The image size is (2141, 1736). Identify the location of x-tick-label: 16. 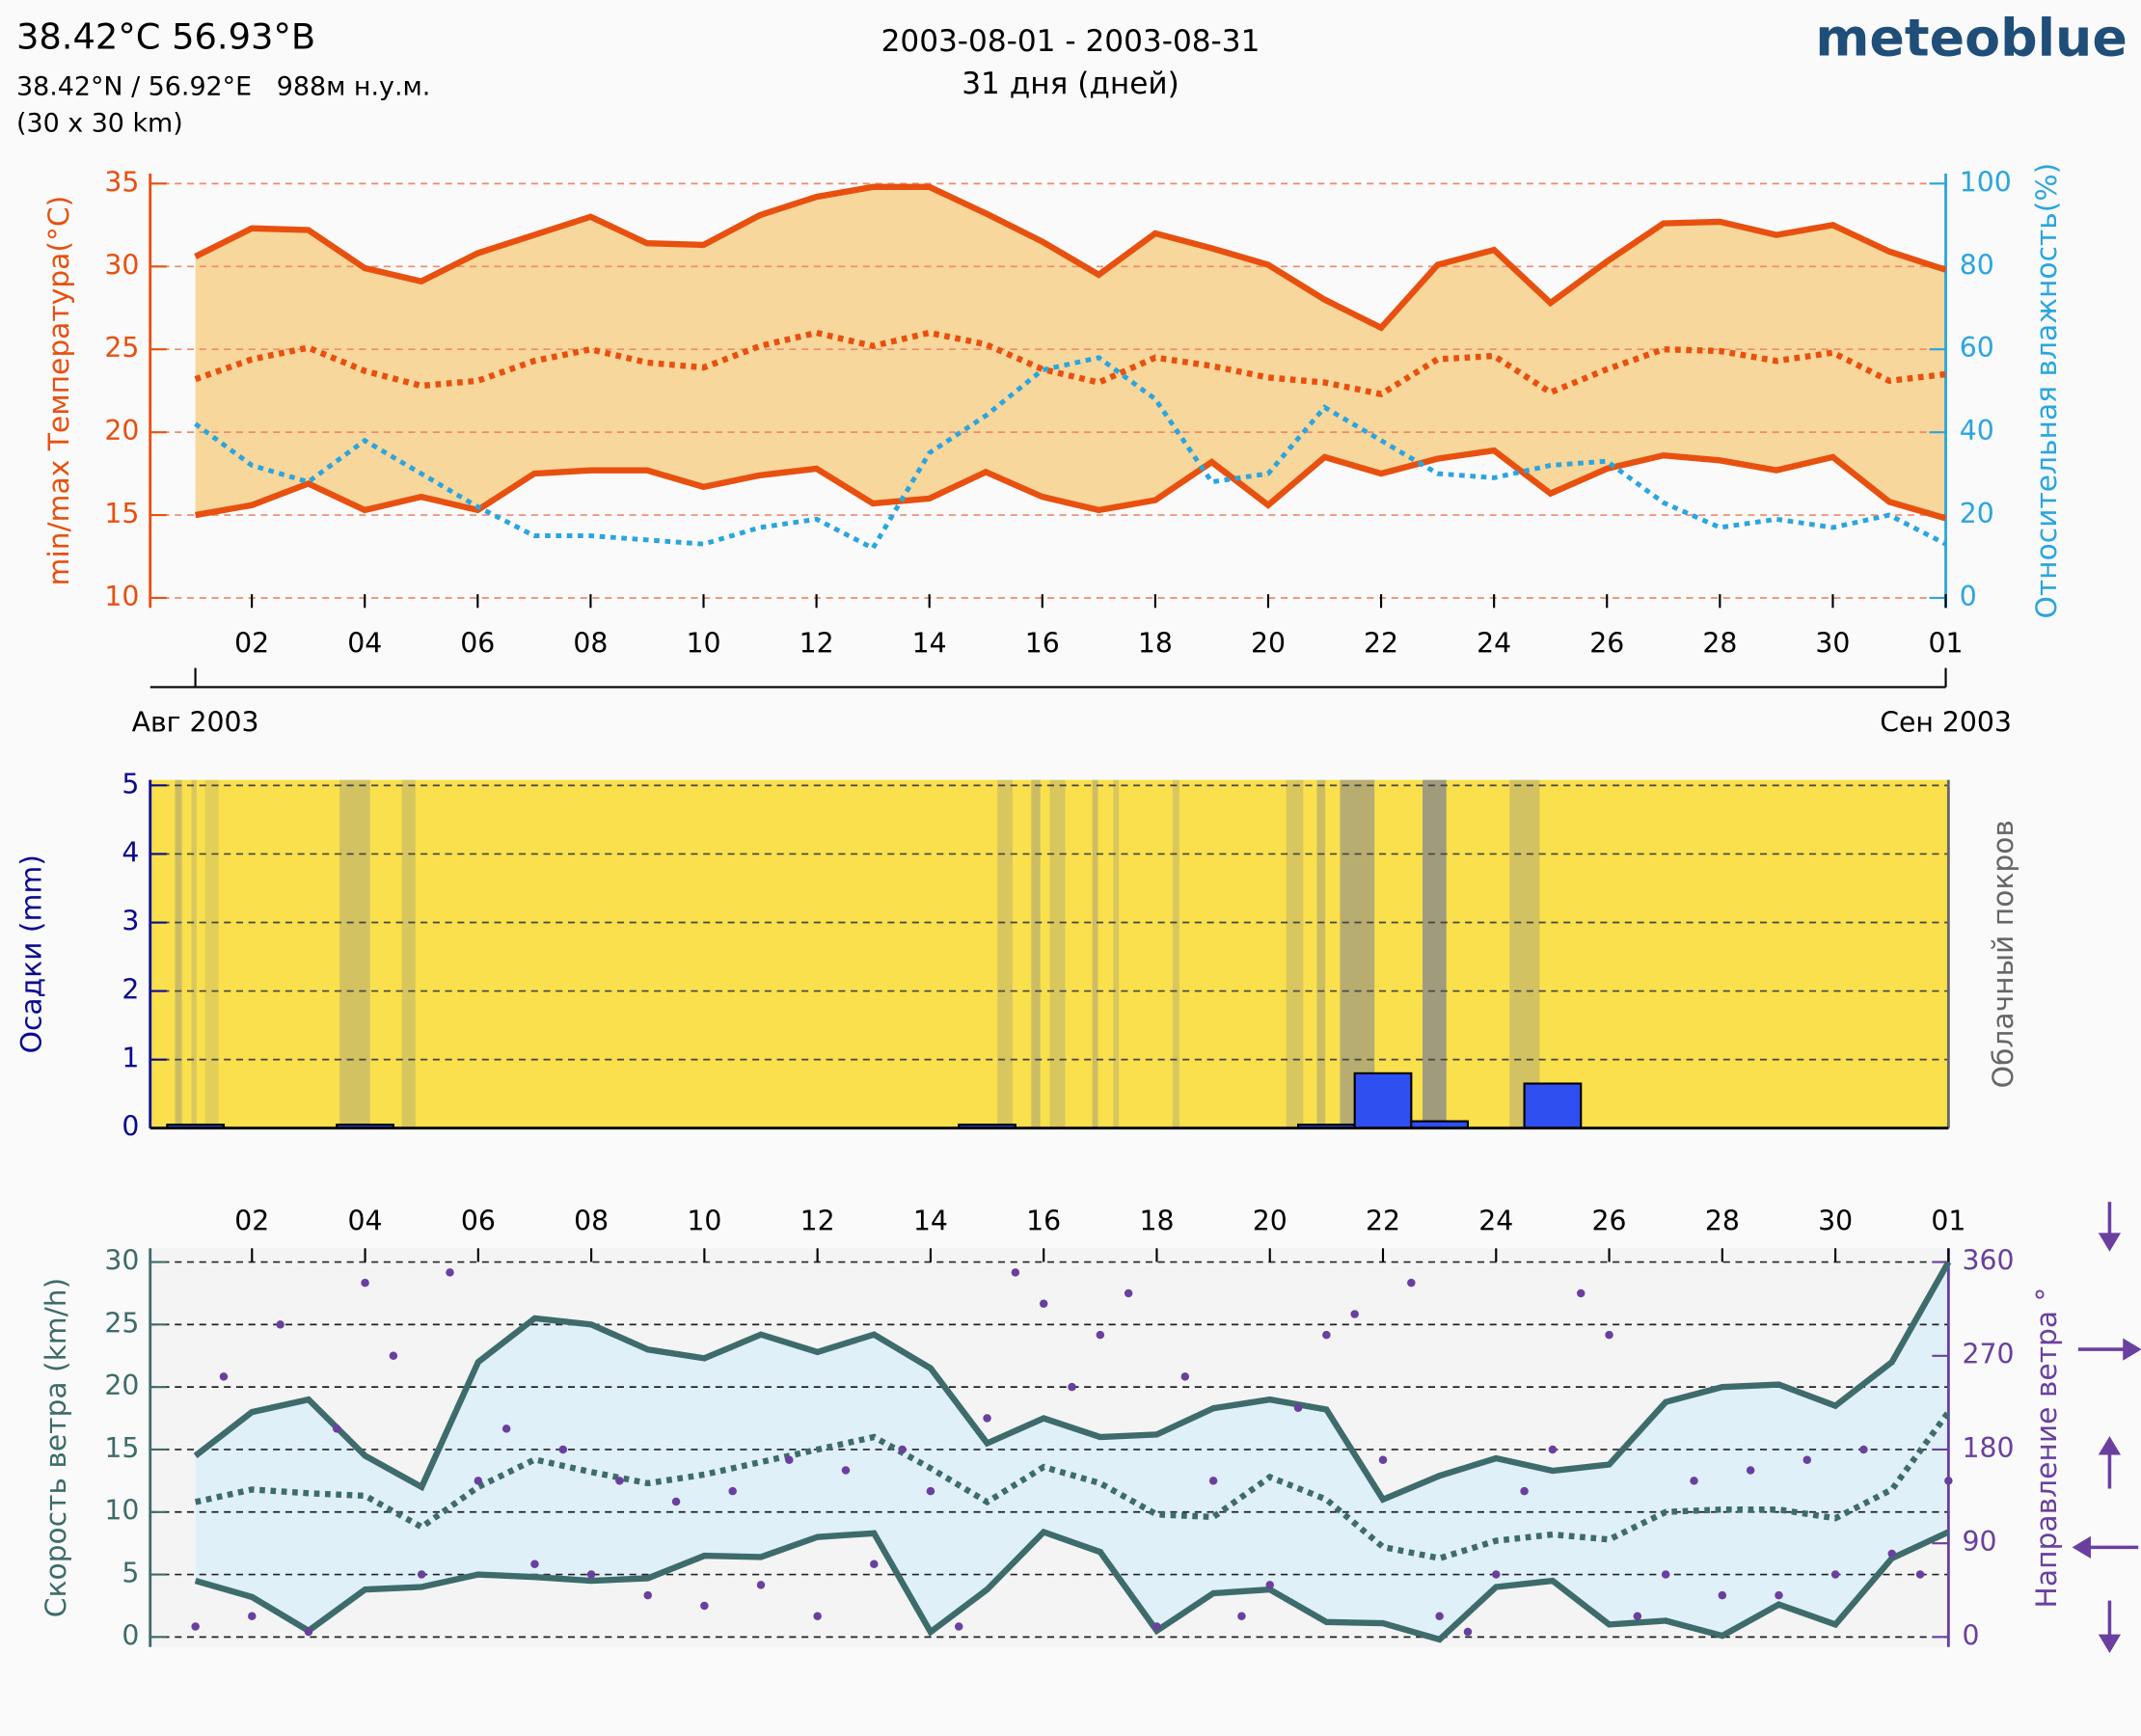
(1042, 644).